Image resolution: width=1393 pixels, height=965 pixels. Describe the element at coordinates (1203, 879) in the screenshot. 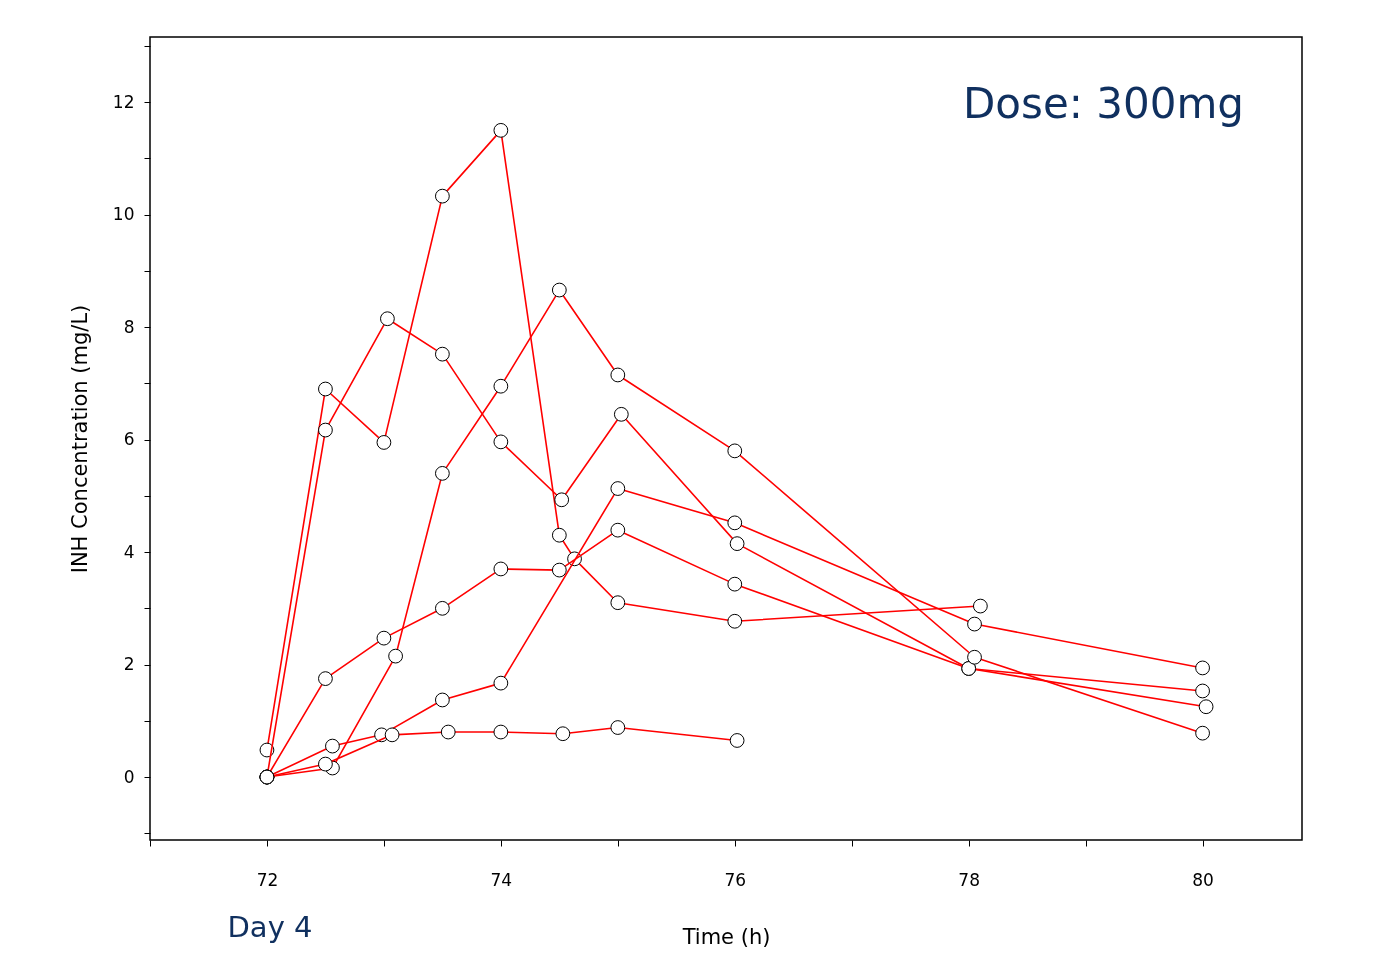

I see `x-tick-label: 80` at that location.